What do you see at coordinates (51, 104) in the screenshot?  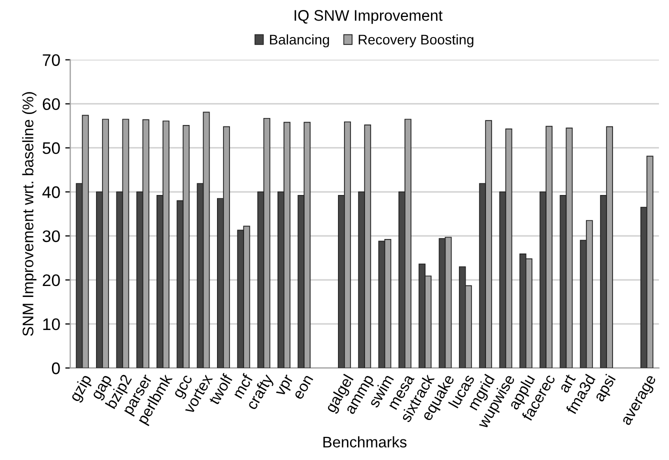 I see `y-tick-label: 60` at bounding box center [51, 104].